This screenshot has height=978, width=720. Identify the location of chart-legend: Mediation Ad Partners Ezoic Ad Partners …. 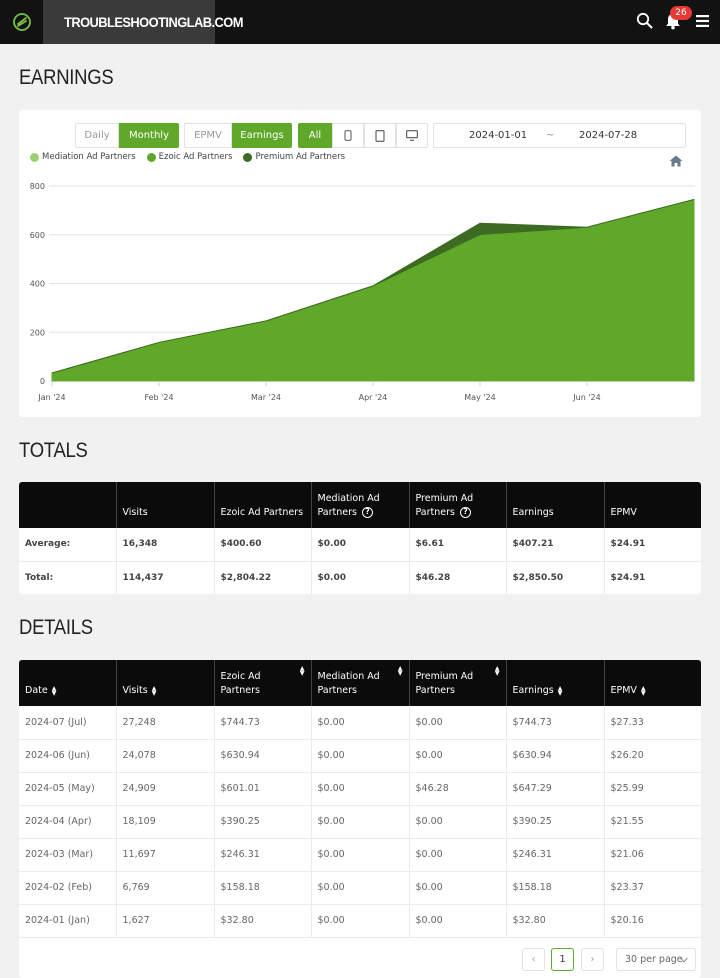
(193, 157).